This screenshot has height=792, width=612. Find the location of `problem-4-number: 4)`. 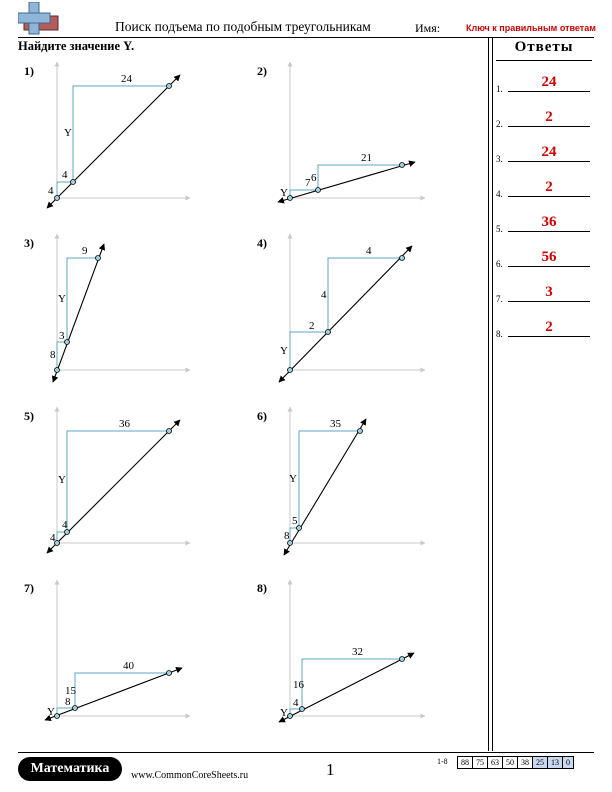

problem-4-number: 4) is located at coordinates (262, 243).